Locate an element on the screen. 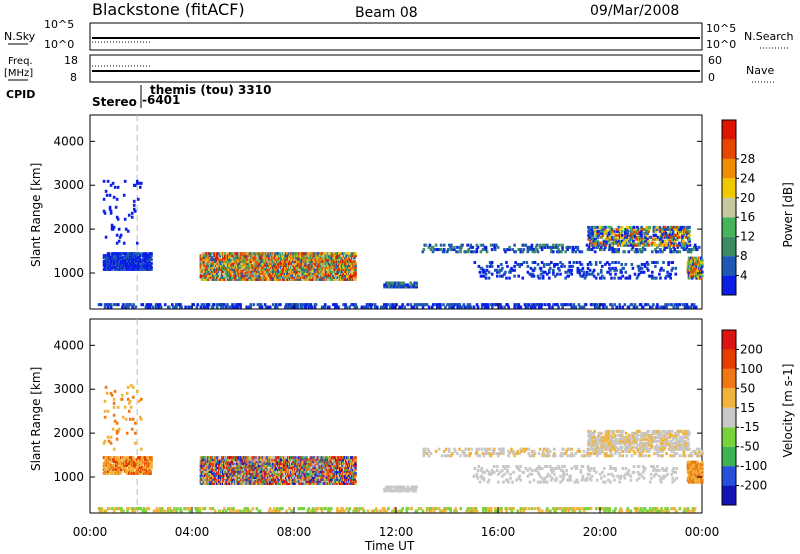 The height and width of the screenshot is (554, 800). nsky-tick-high: 10^5 is located at coordinates (59, 24).